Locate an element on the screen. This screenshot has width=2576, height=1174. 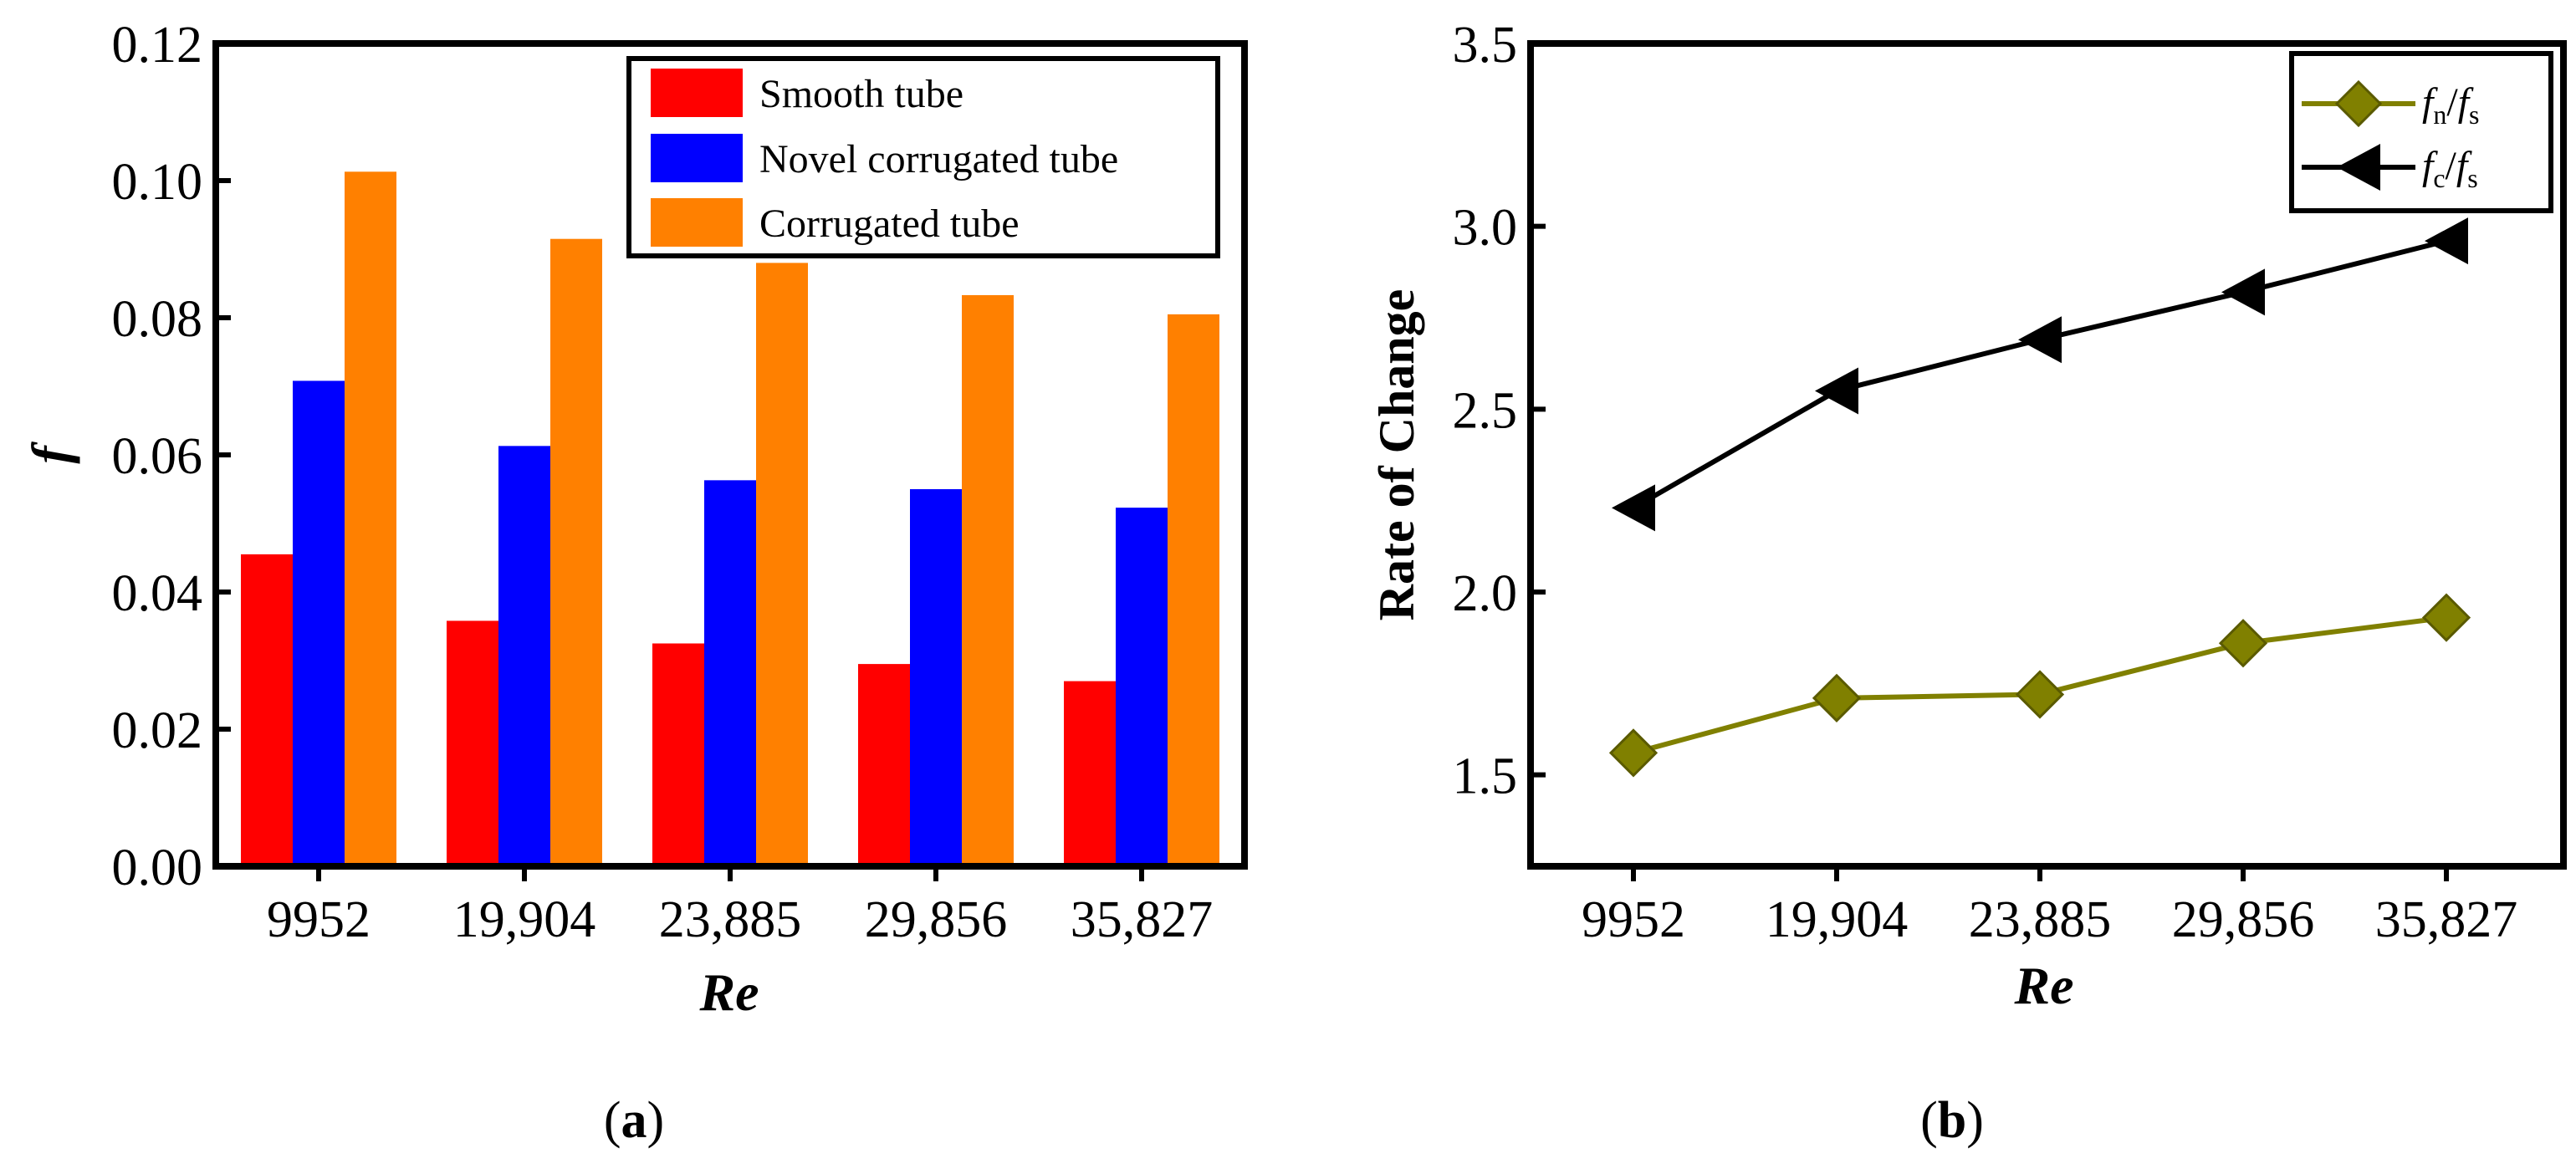
panel-b-caption: (b) is located at coordinates (1952, 1120).